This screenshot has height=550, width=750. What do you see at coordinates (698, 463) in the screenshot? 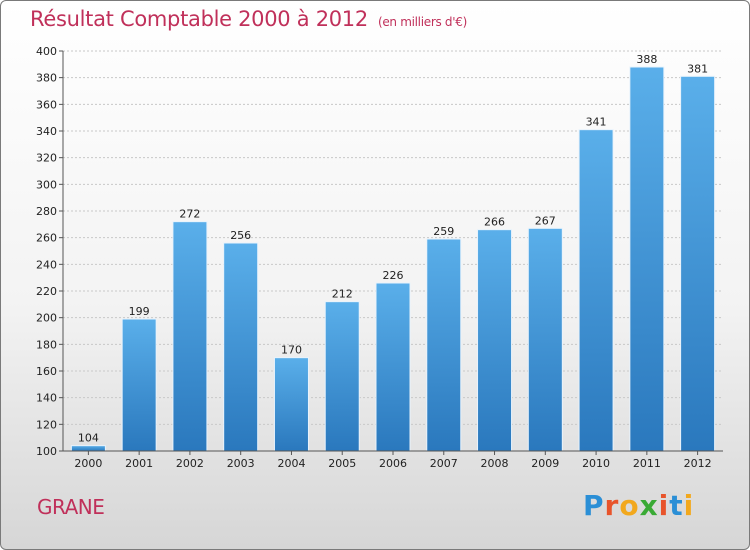
I see `x-tick-label-2012: 2012` at bounding box center [698, 463].